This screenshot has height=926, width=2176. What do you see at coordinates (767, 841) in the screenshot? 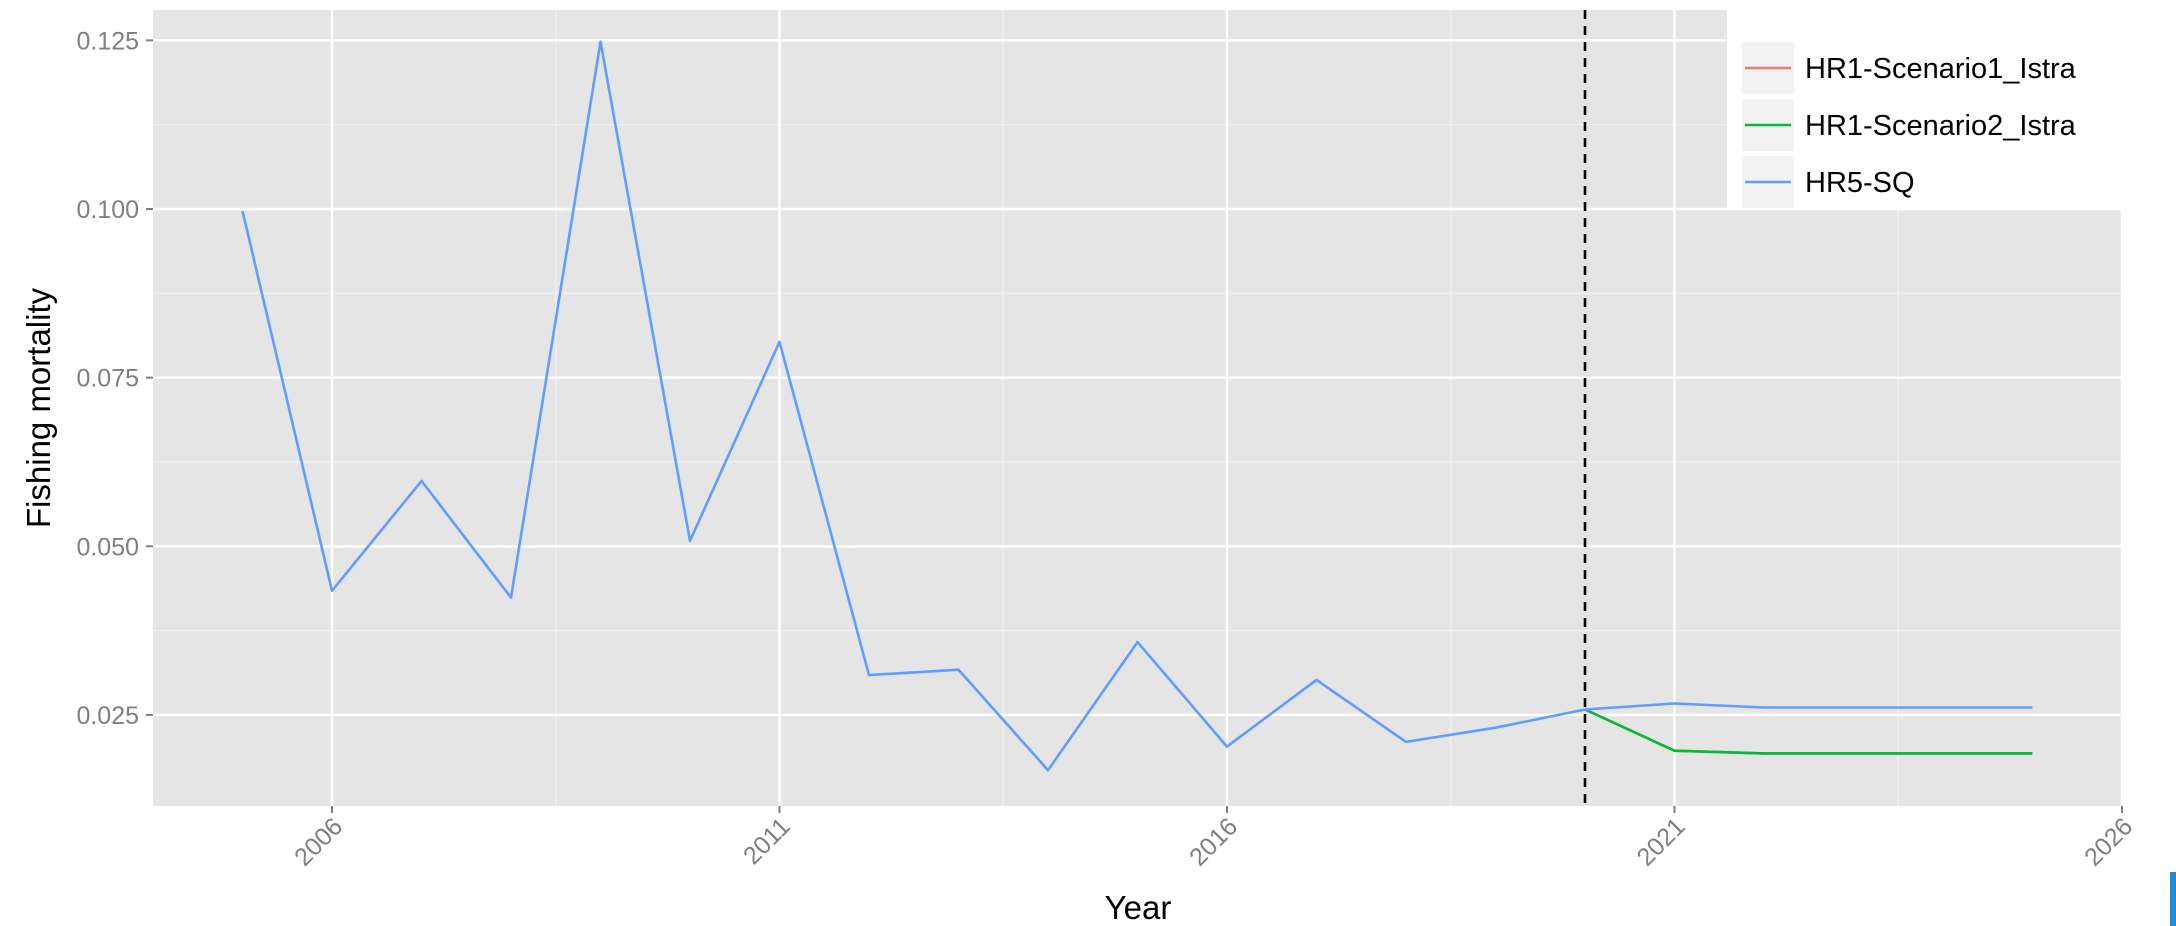
I see `x-tick-label: 2011` at bounding box center [767, 841].